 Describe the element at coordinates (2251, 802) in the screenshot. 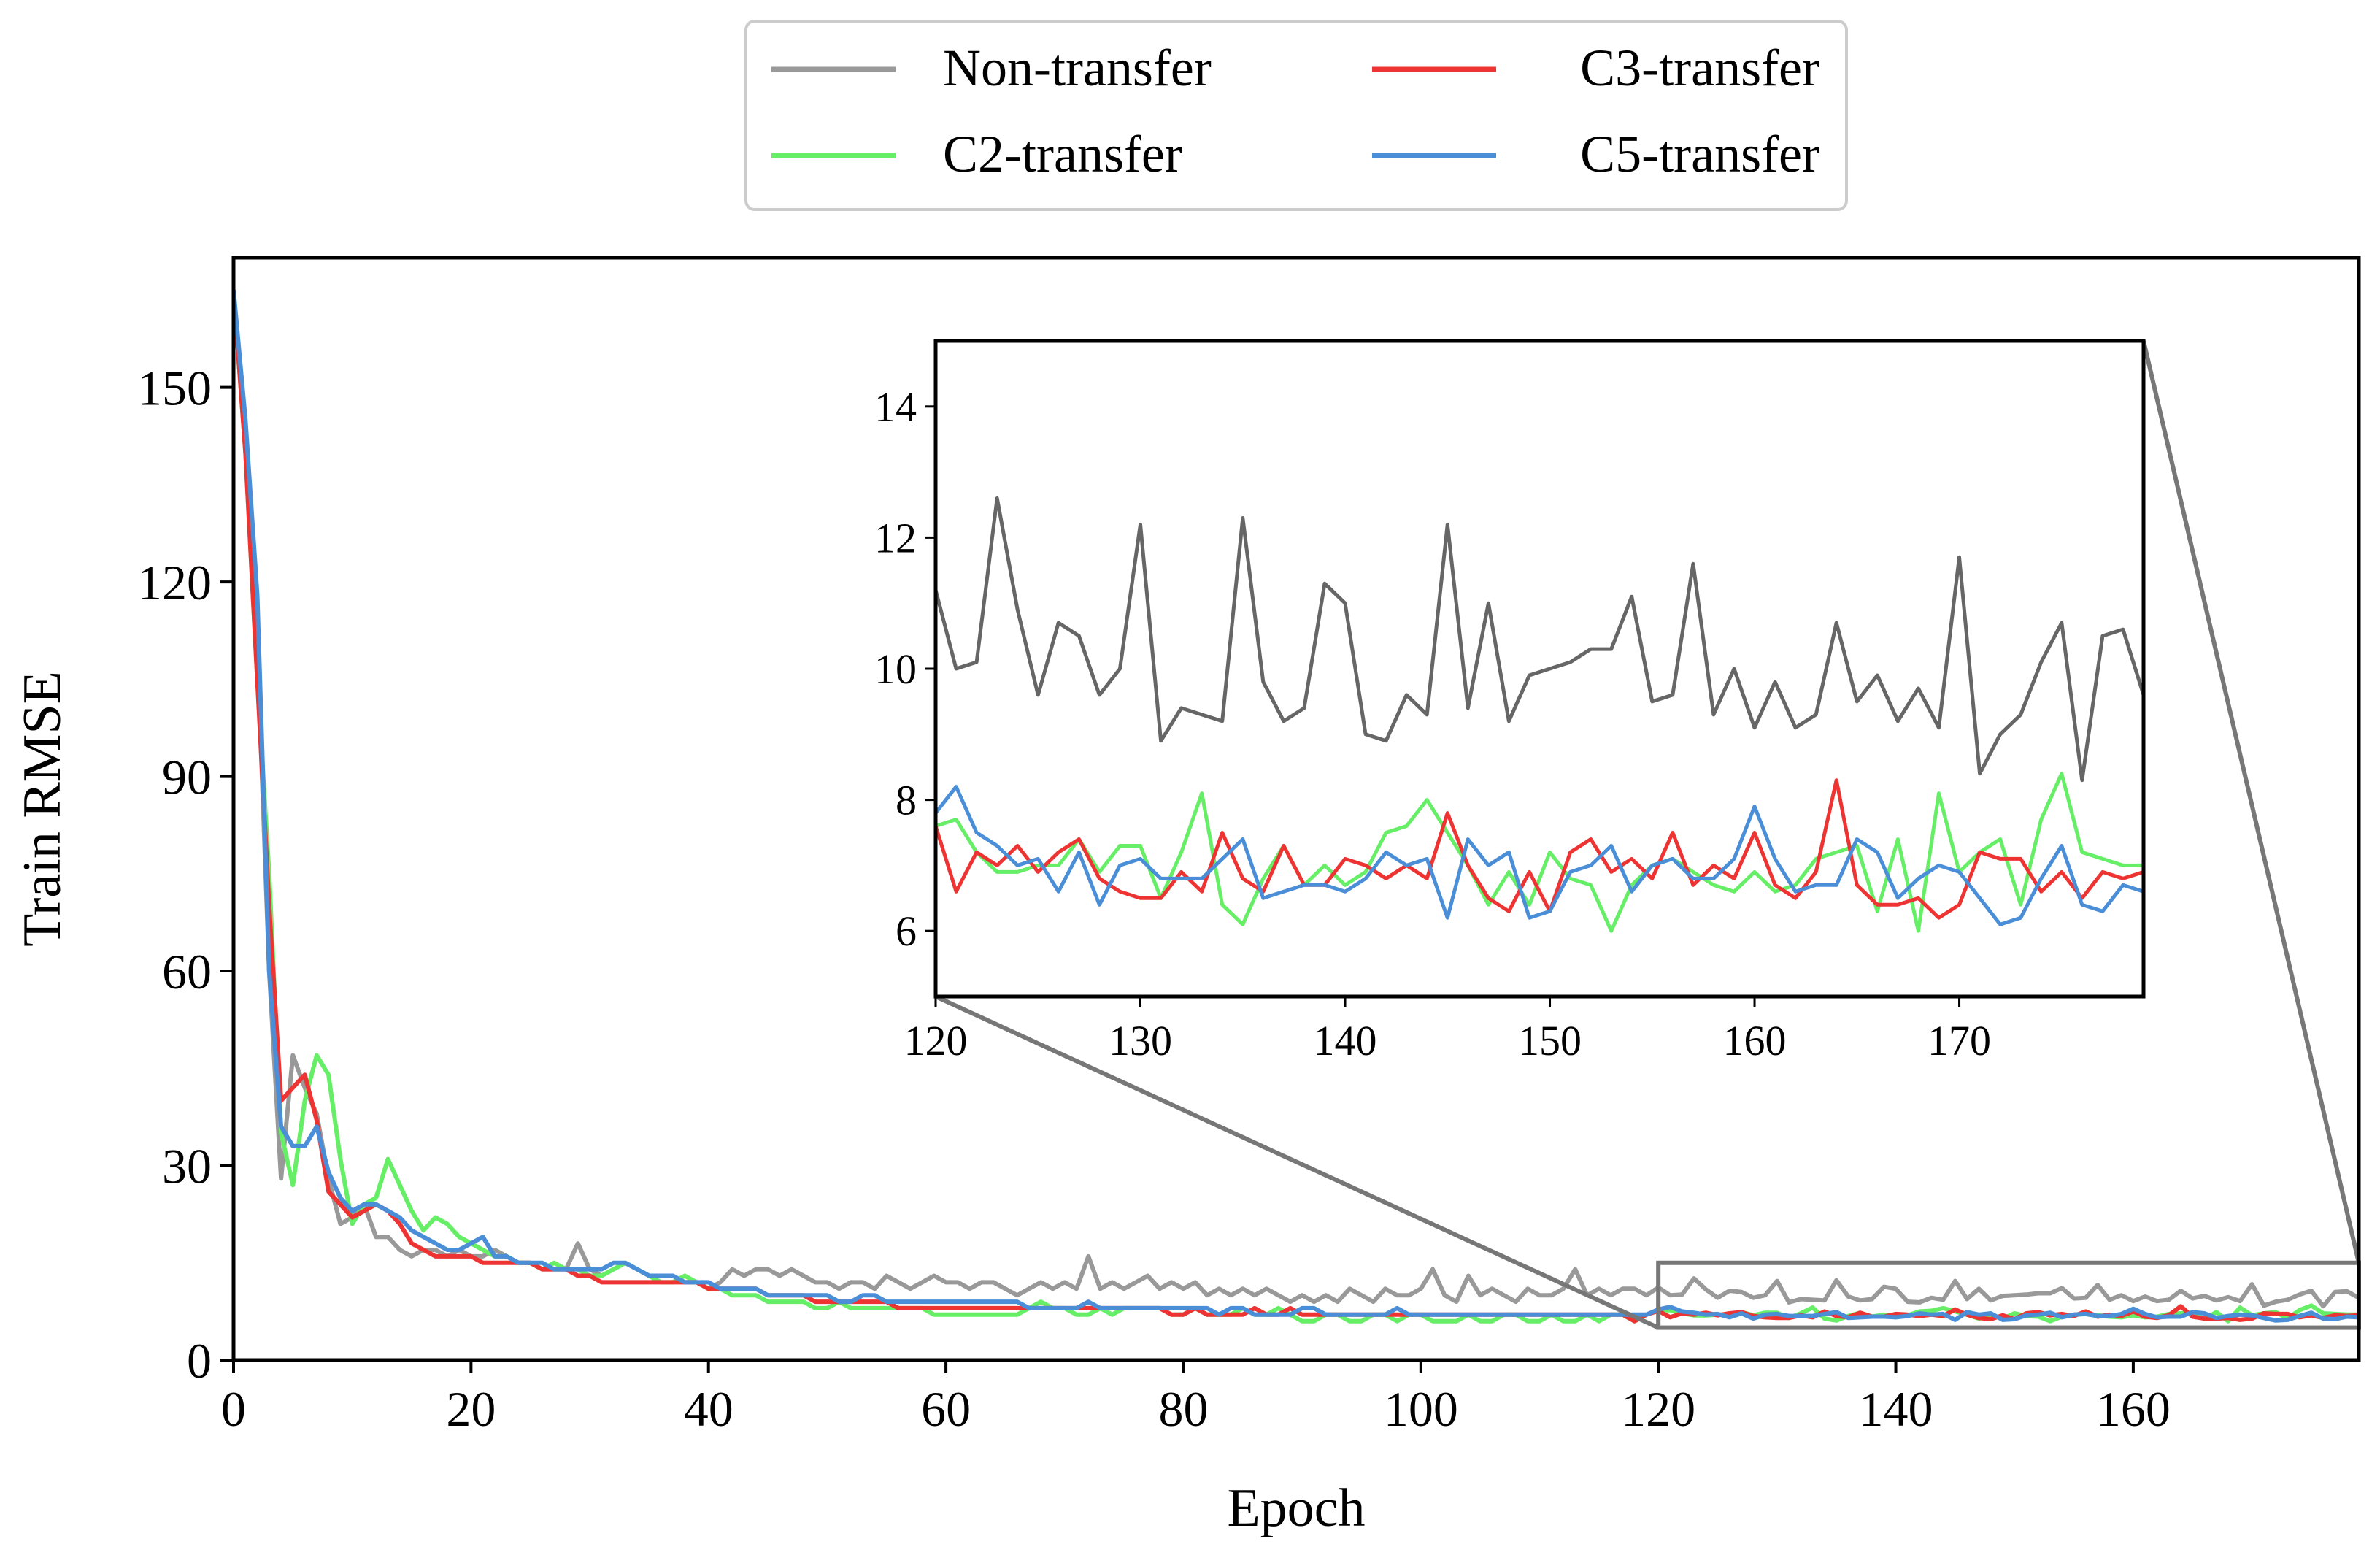

I see `zoom-connector-line-right` at that location.